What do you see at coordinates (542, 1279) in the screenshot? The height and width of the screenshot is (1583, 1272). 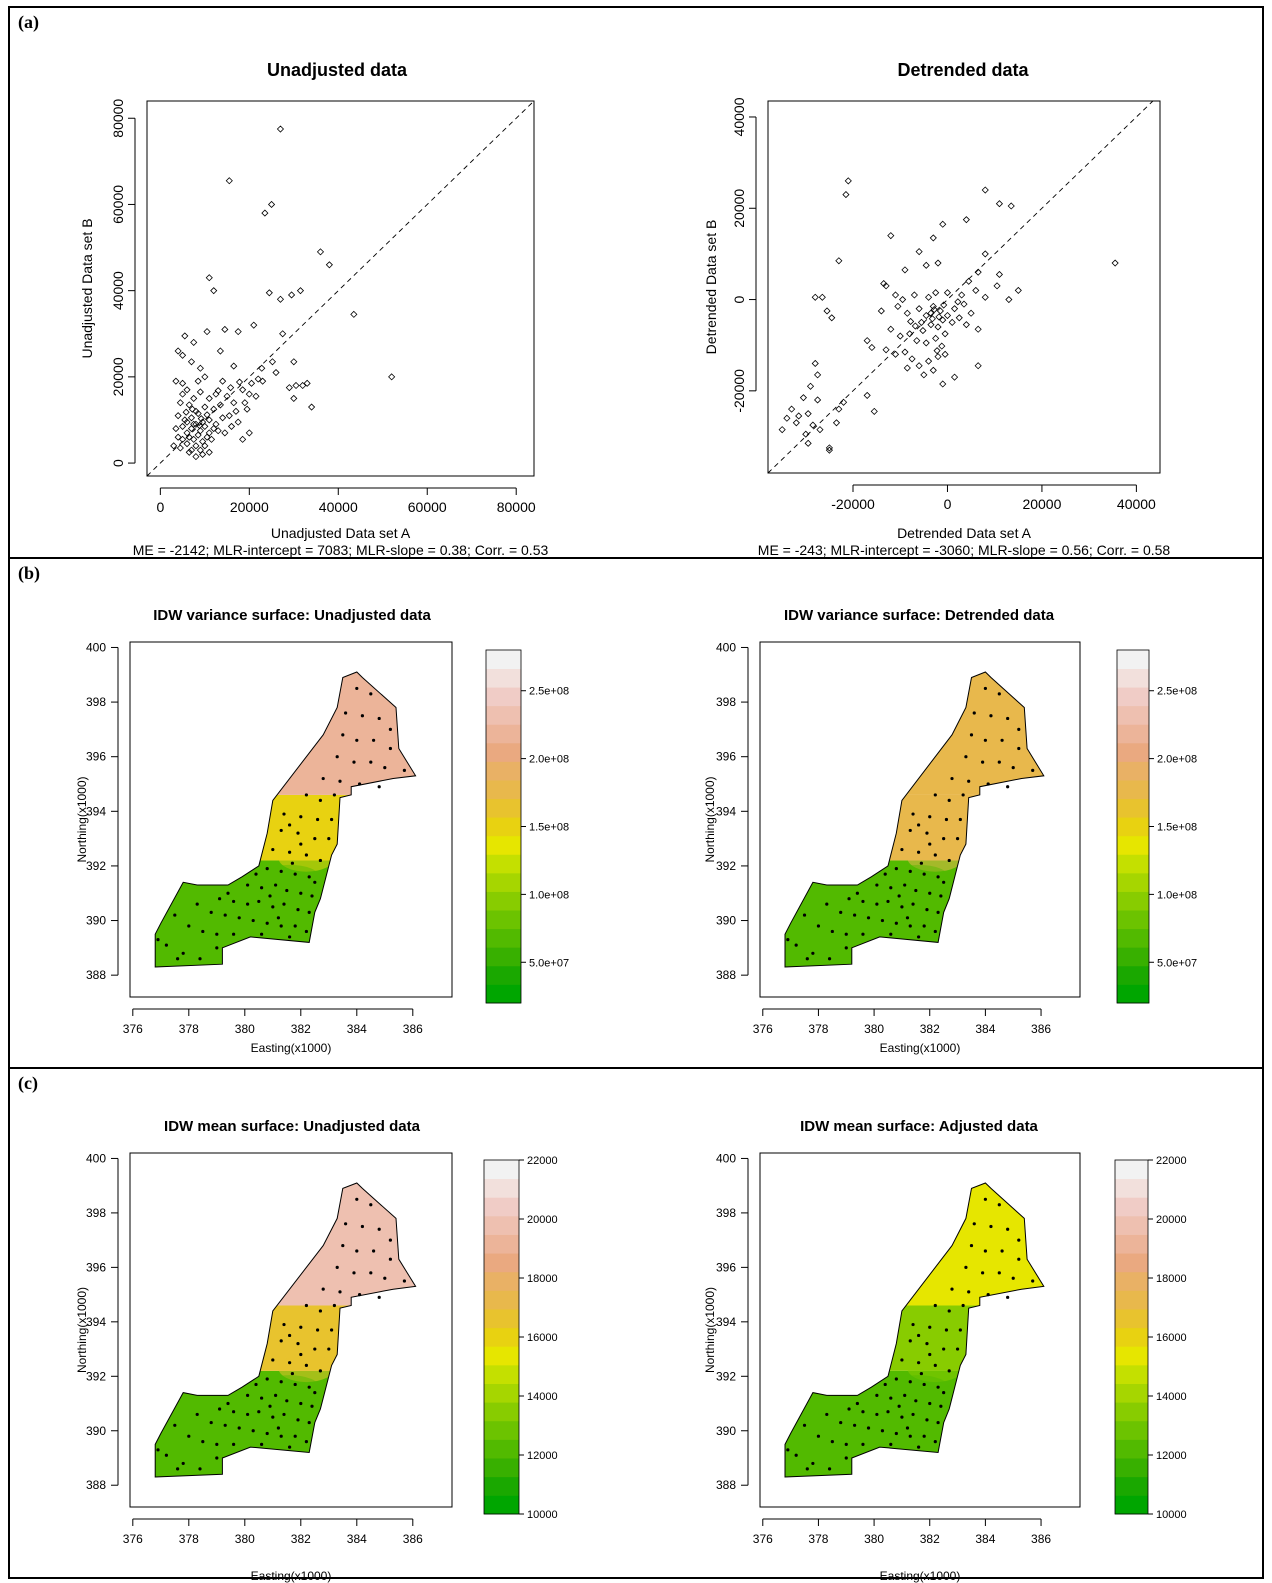 I see `legend-tick-label: 18000` at bounding box center [542, 1279].